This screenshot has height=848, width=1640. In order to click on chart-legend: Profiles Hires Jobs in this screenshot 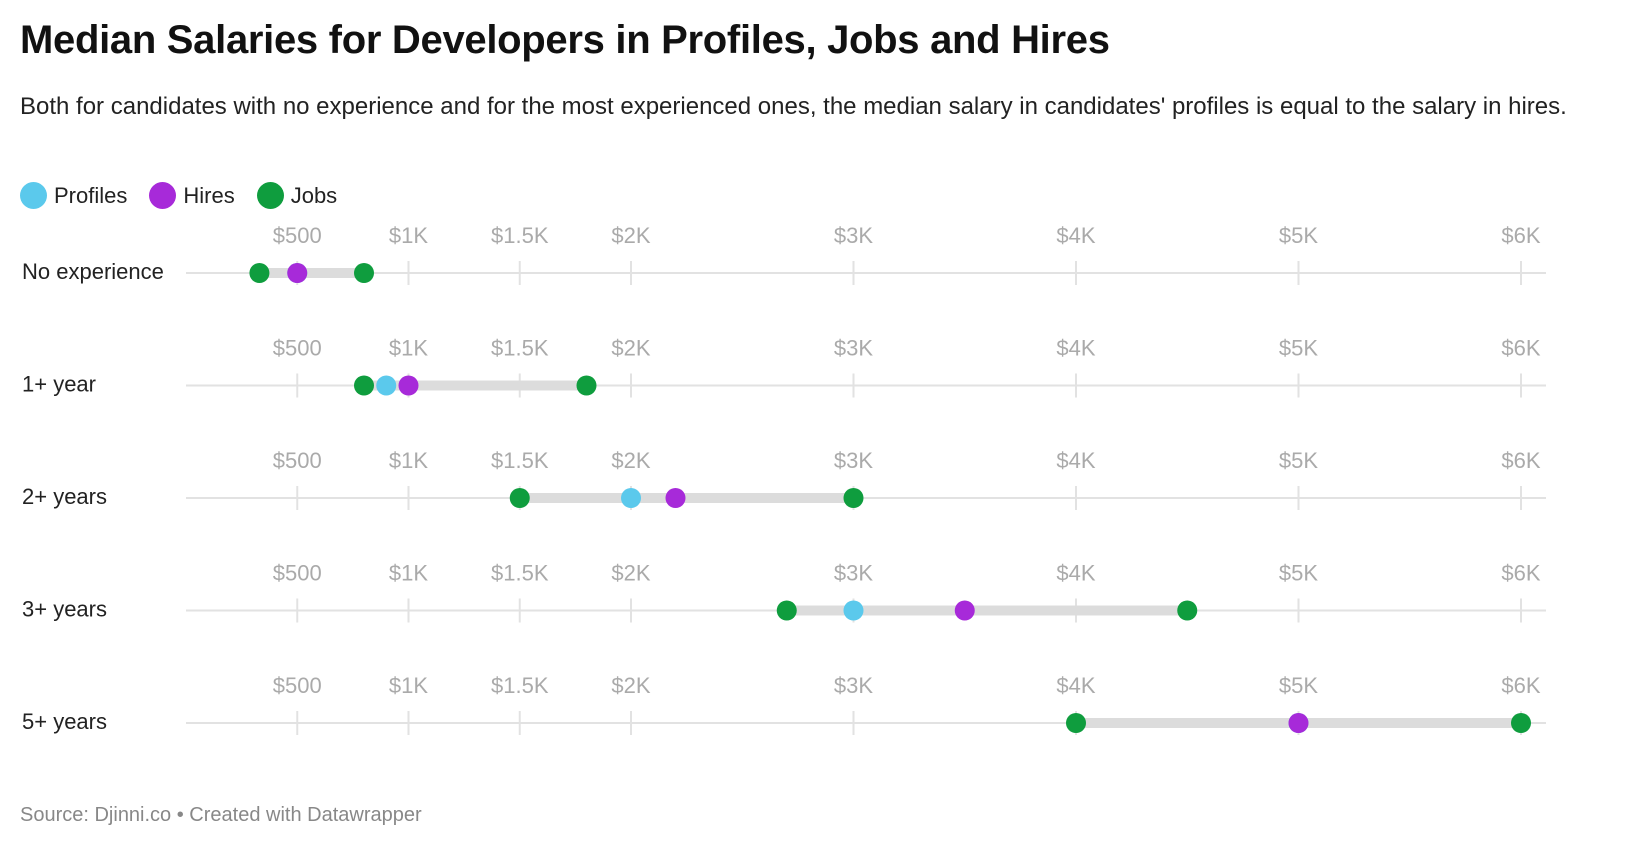, I will do `click(189, 195)`.